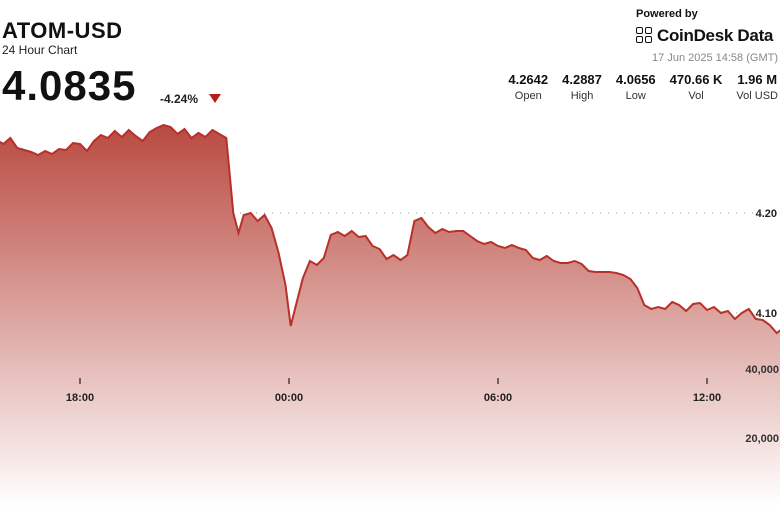 The width and height of the screenshot is (780, 507). I want to click on brand-name: CoinDesk Data, so click(715, 35).